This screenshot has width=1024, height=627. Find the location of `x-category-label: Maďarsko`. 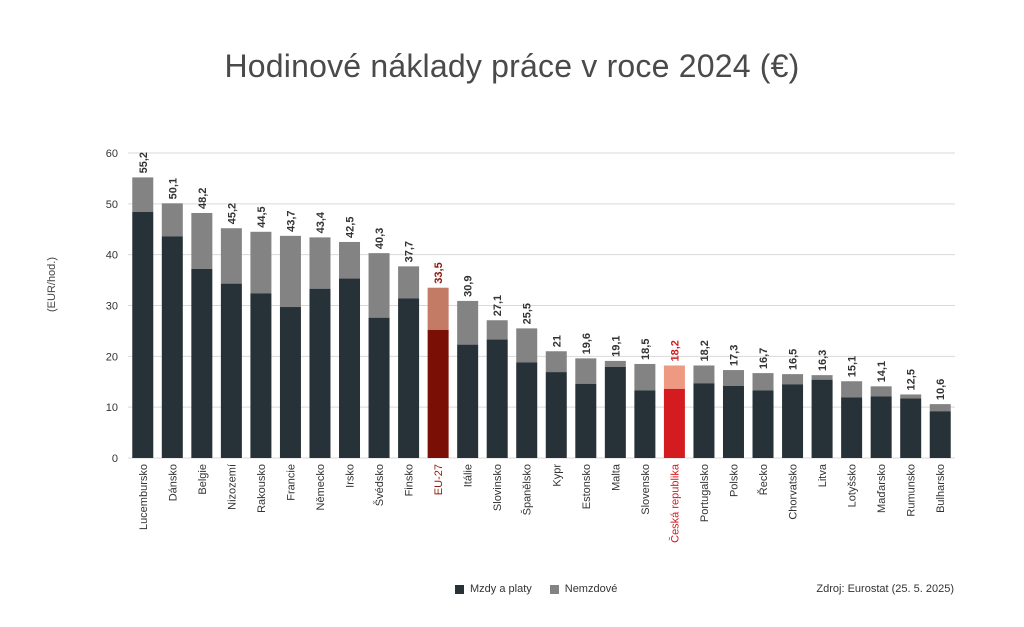

x-category-label: Maďarsko is located at coordinates (882, 488).